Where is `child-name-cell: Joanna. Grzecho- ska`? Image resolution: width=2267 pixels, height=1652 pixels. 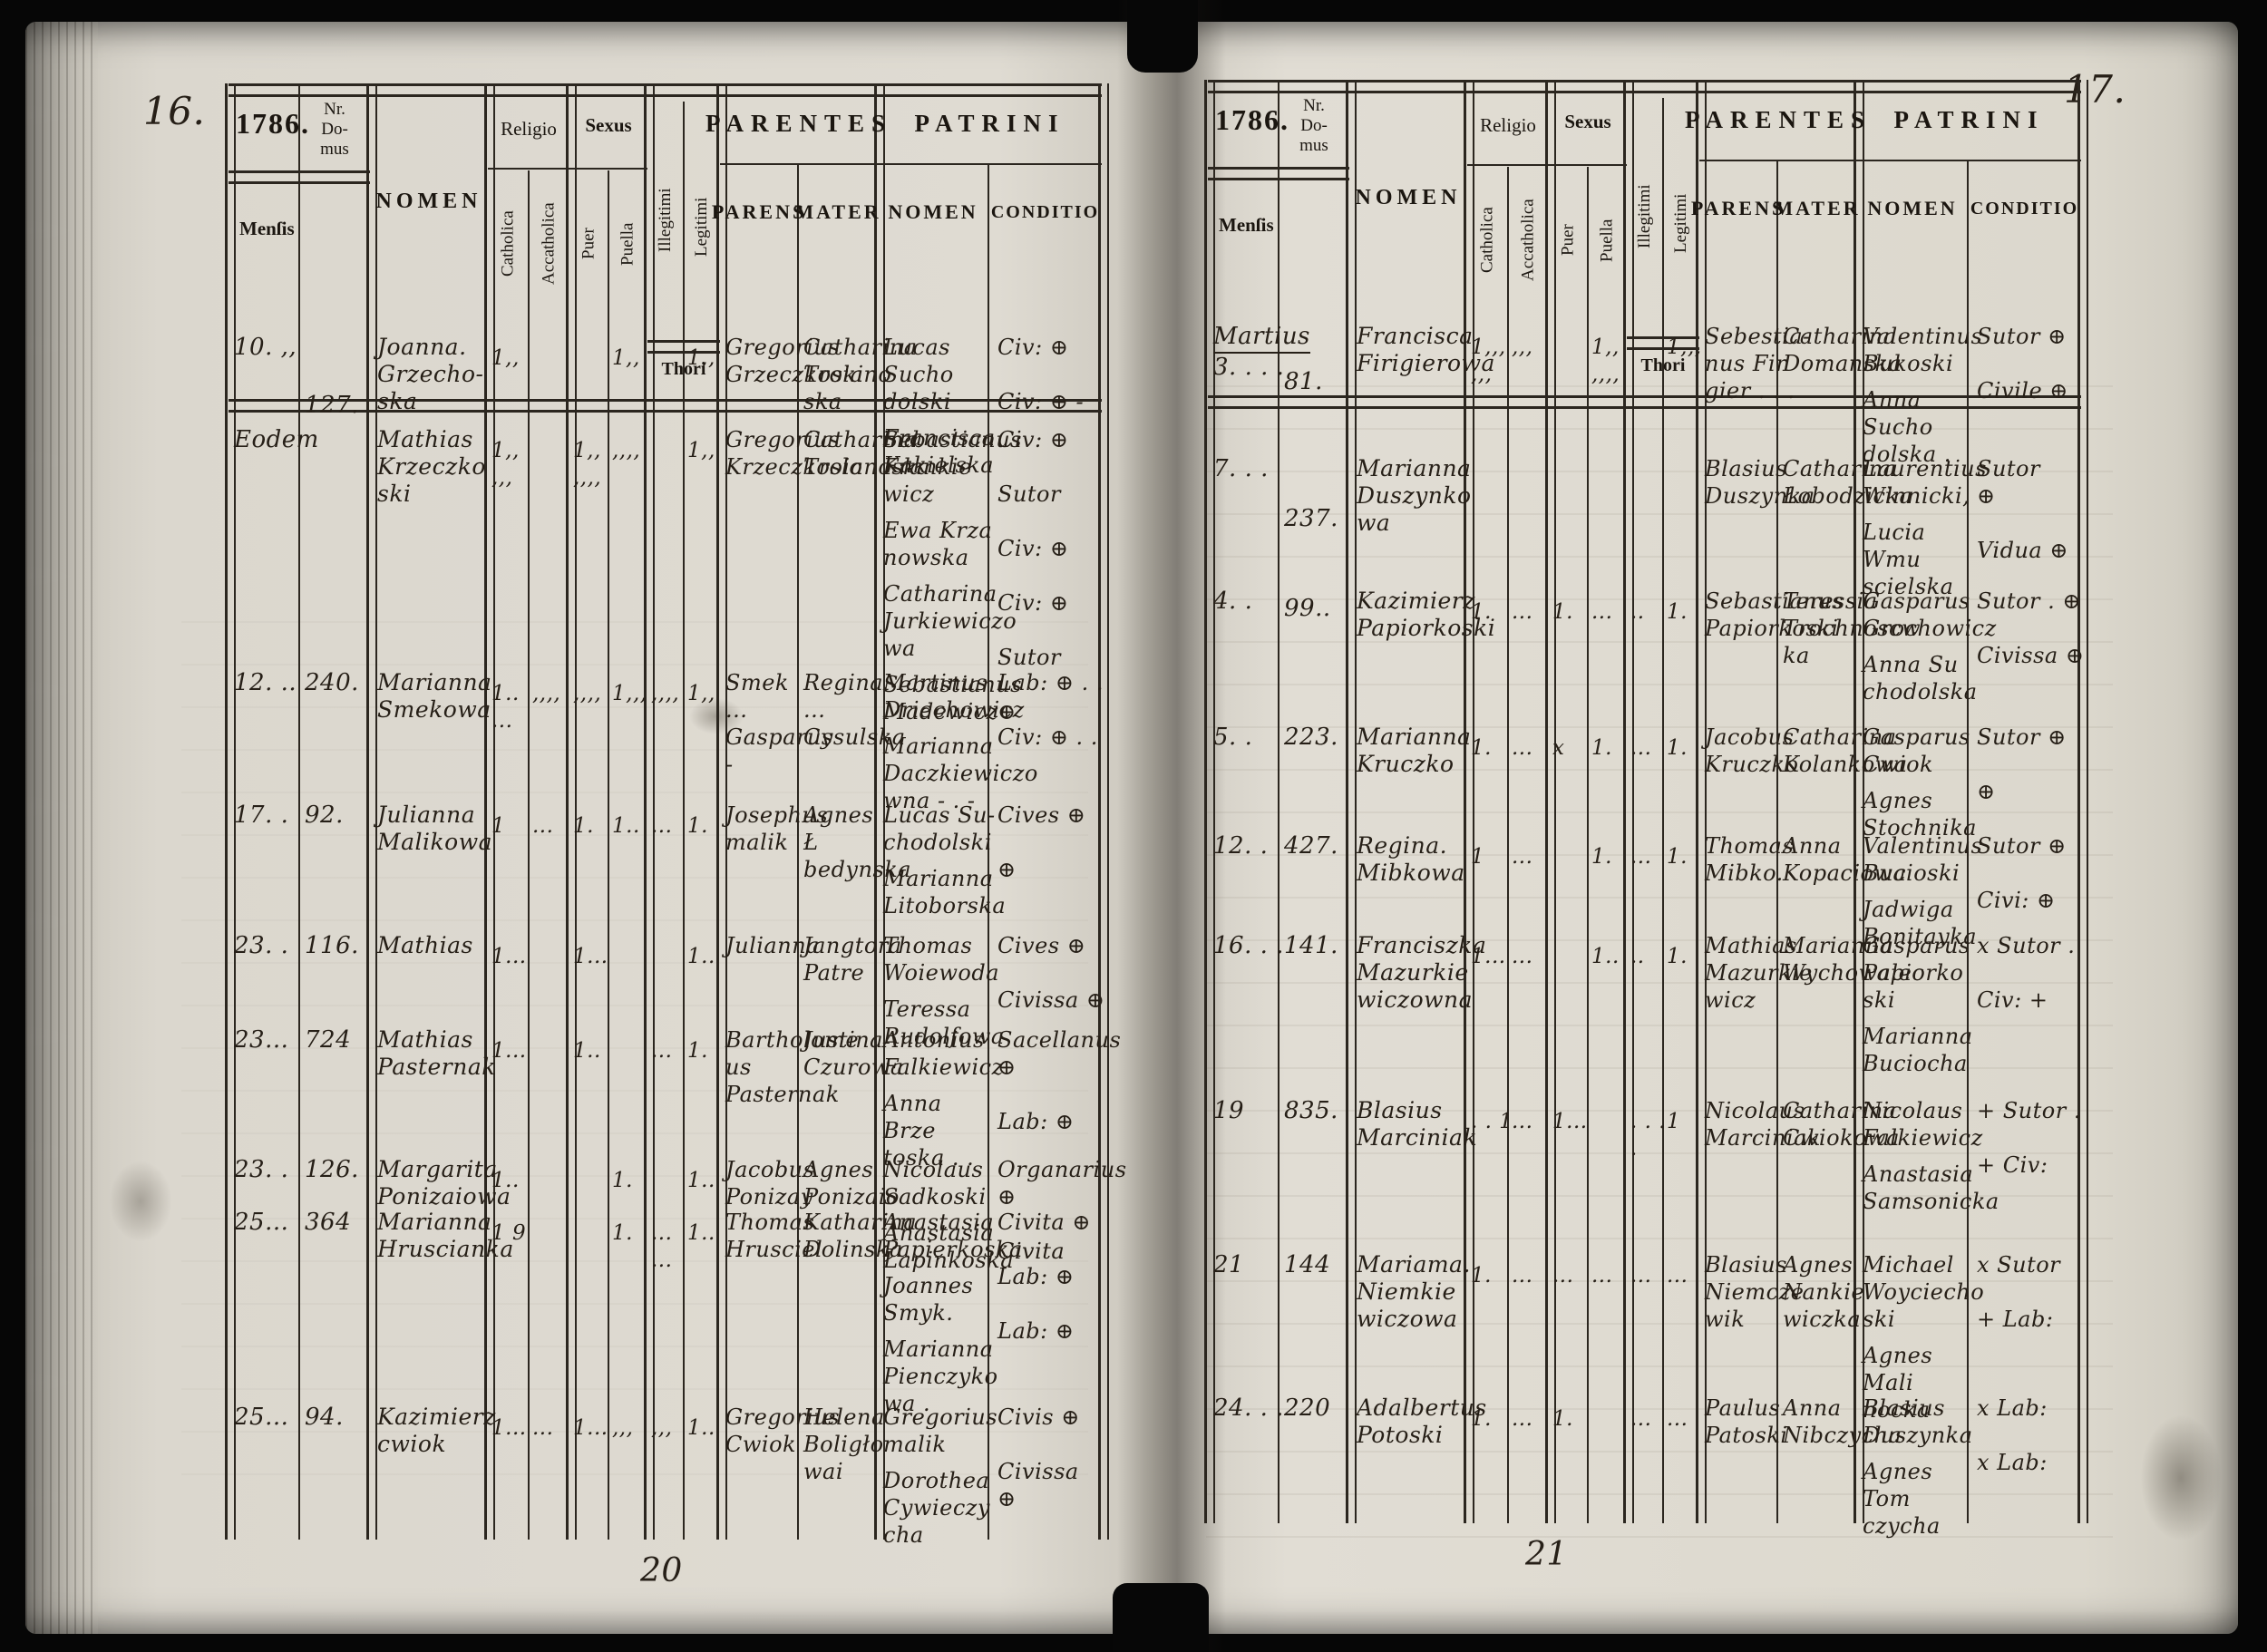
child-name-cell: Joanna. Grzecho- ska is located at coordinates (431, 374).